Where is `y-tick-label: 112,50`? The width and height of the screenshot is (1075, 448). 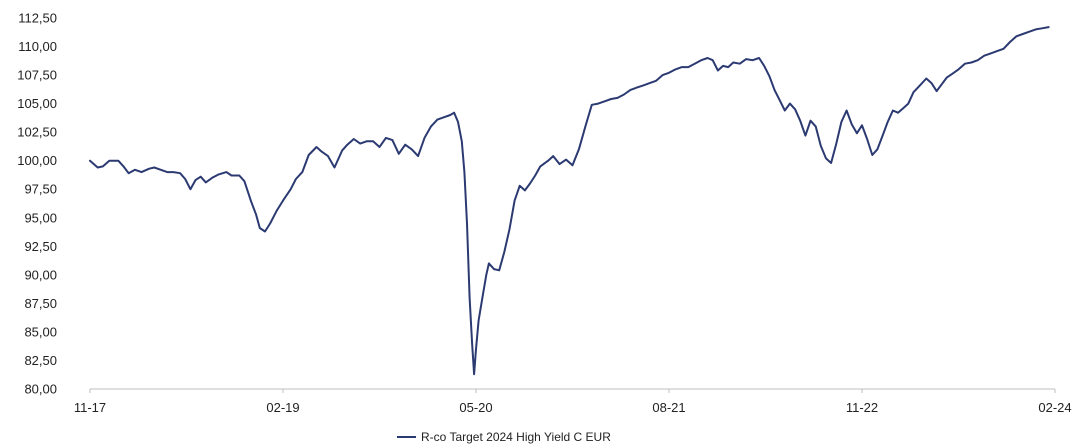 y-tick-label: 112,50 is located at coordinates (37, 18).